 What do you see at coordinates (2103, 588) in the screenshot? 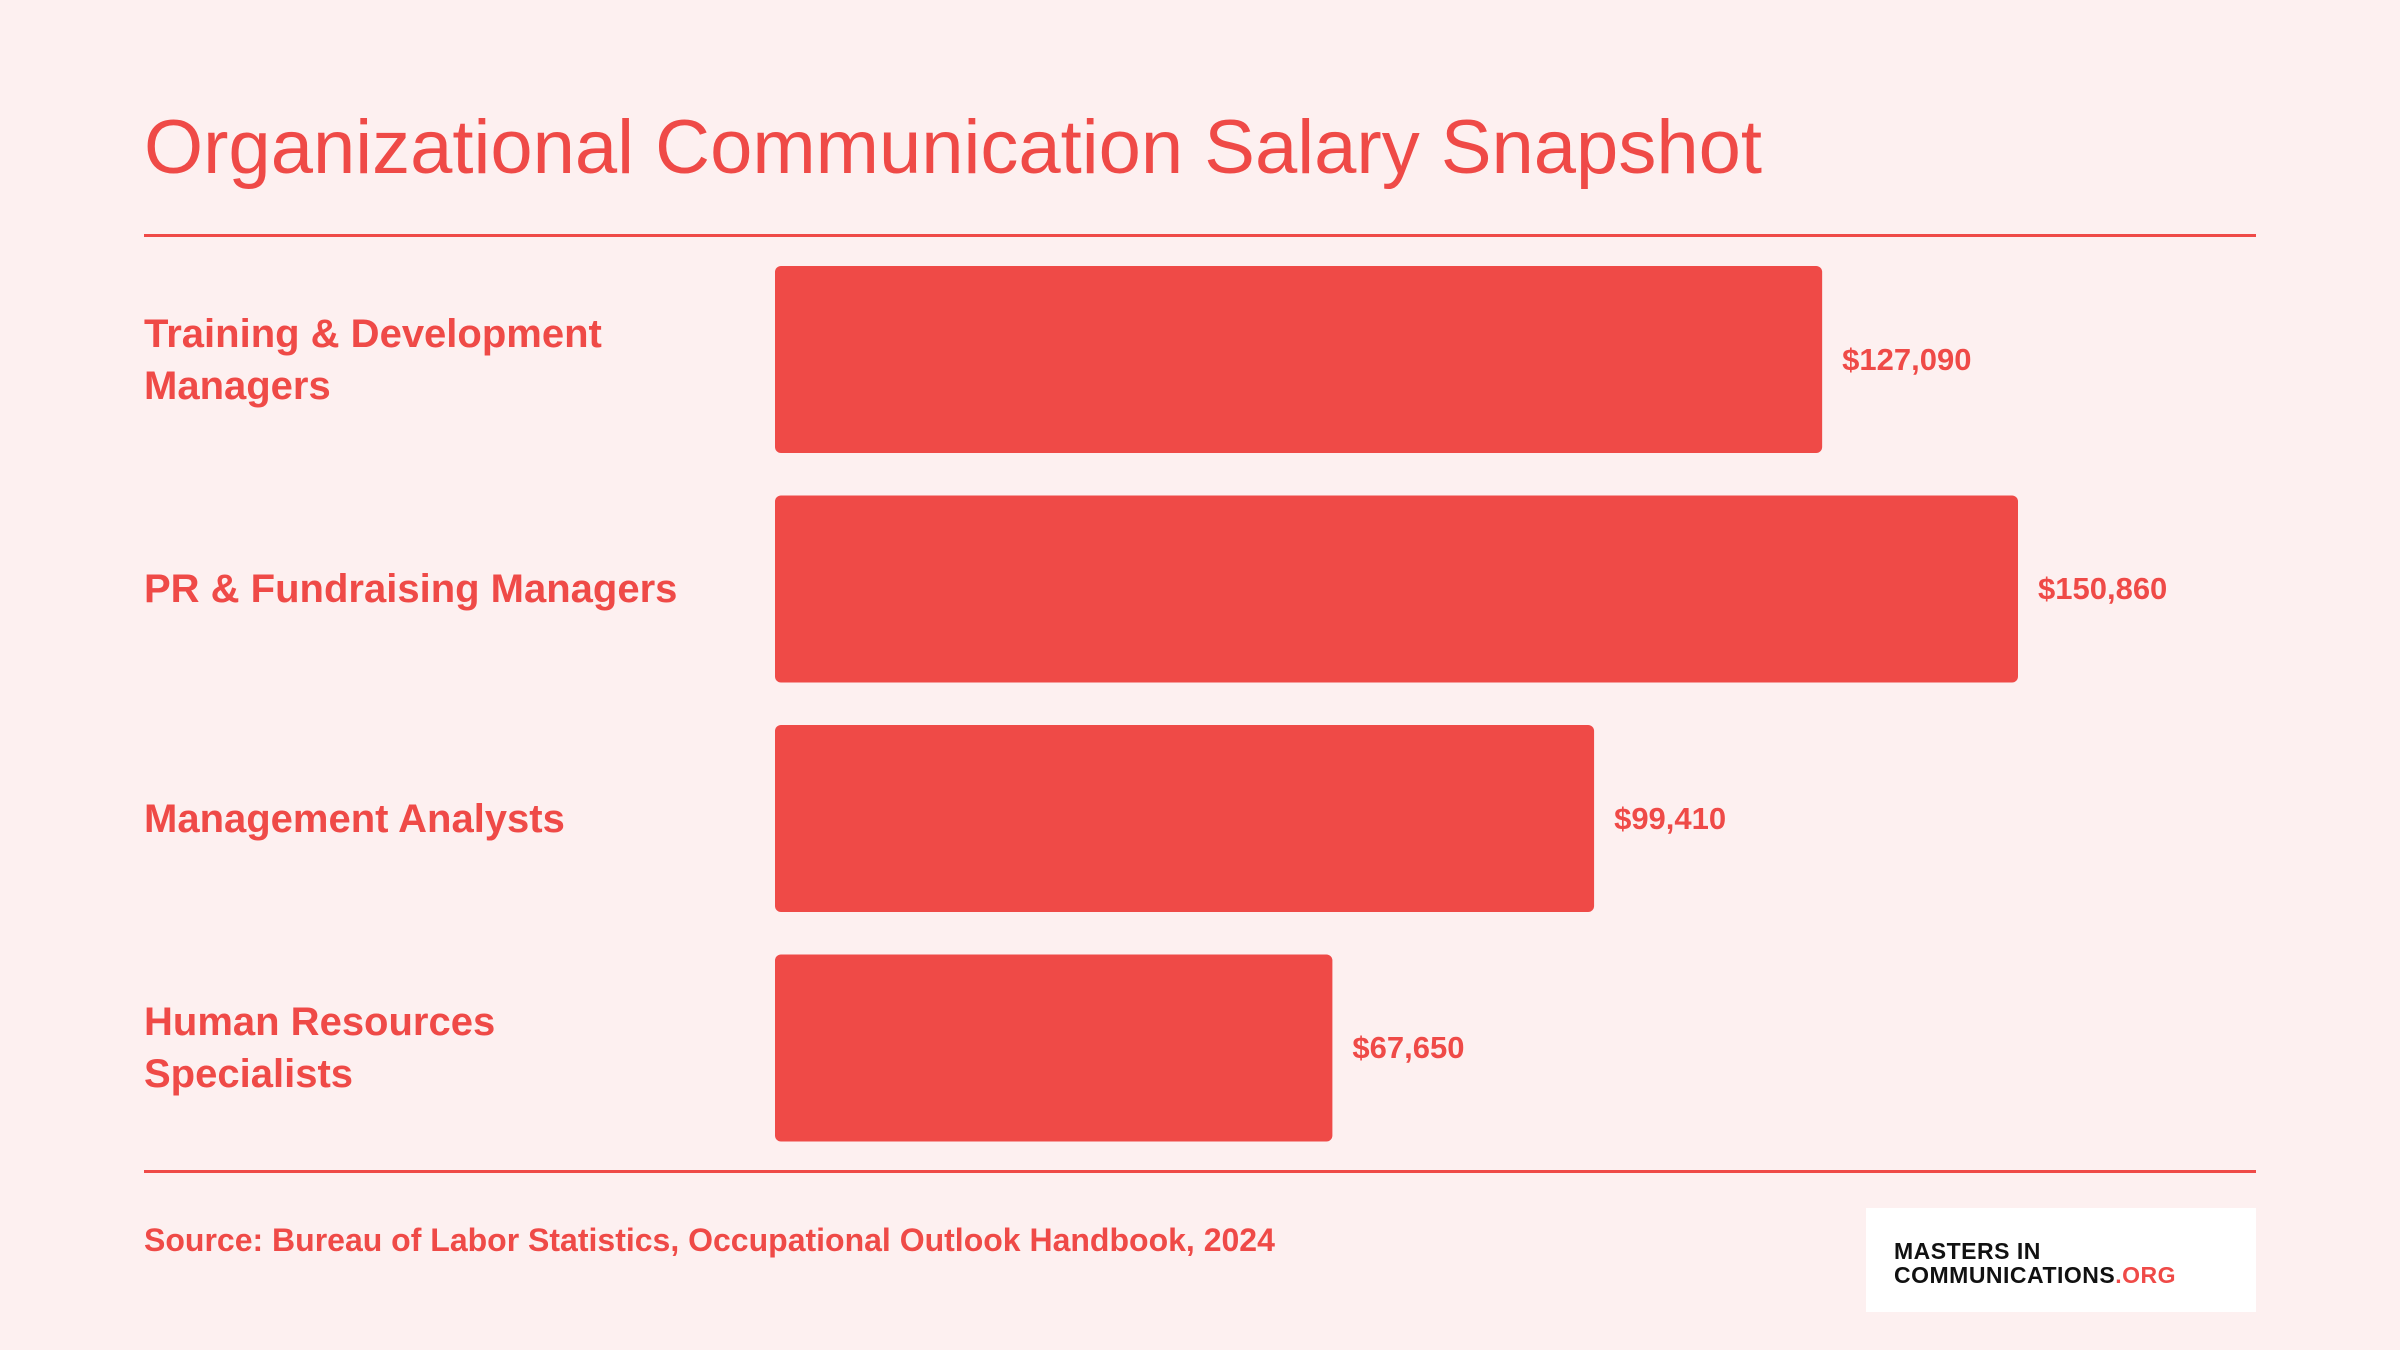
I see `value-label: $150,860` at bounding box center [2103, 588].